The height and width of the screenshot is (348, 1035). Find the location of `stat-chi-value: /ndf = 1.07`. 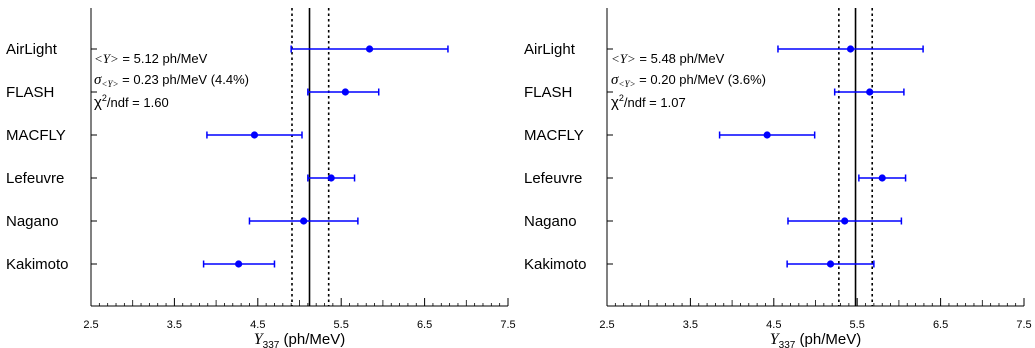

stat-chi-value: /ndf = 1.07 is located at coordinates (655, 102).